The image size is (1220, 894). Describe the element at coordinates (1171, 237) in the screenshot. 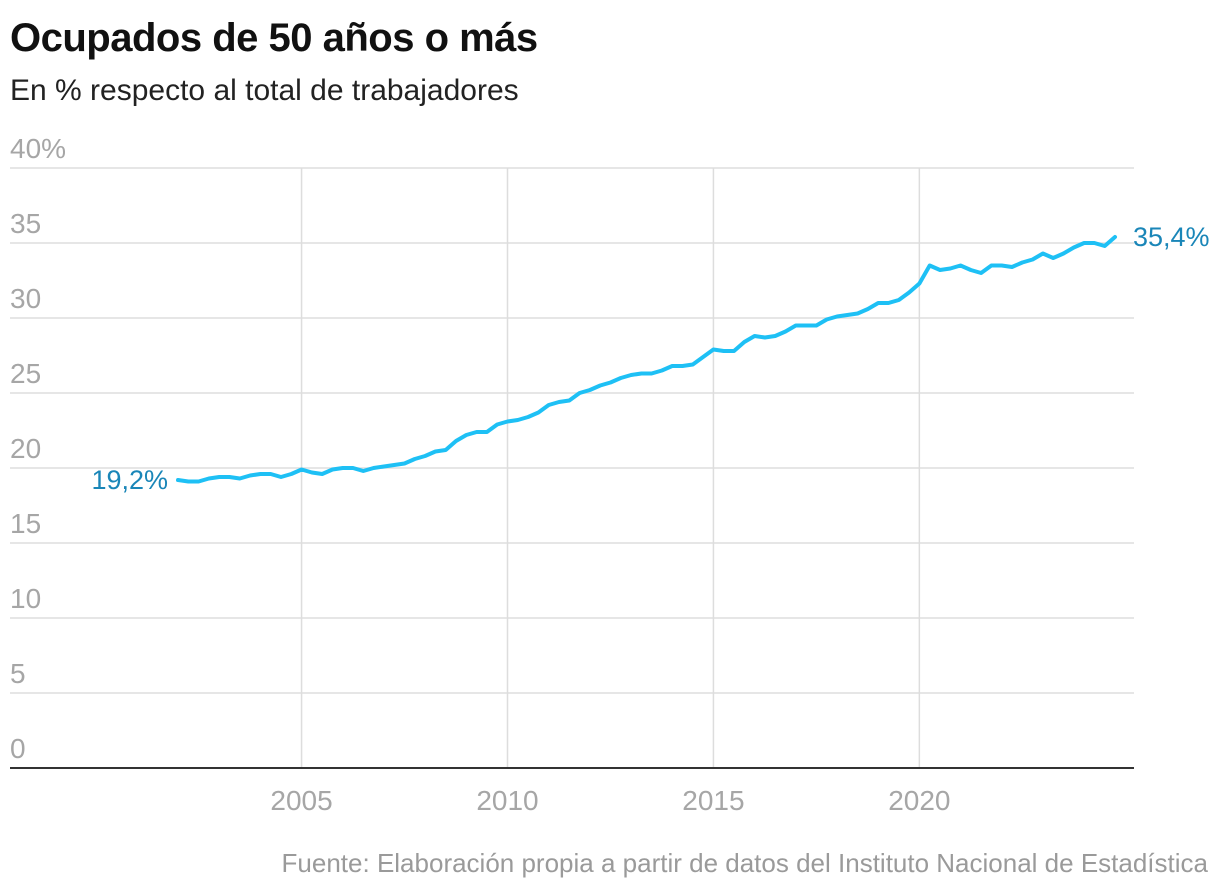

I see `end-value-label: 35,4%` at that location.